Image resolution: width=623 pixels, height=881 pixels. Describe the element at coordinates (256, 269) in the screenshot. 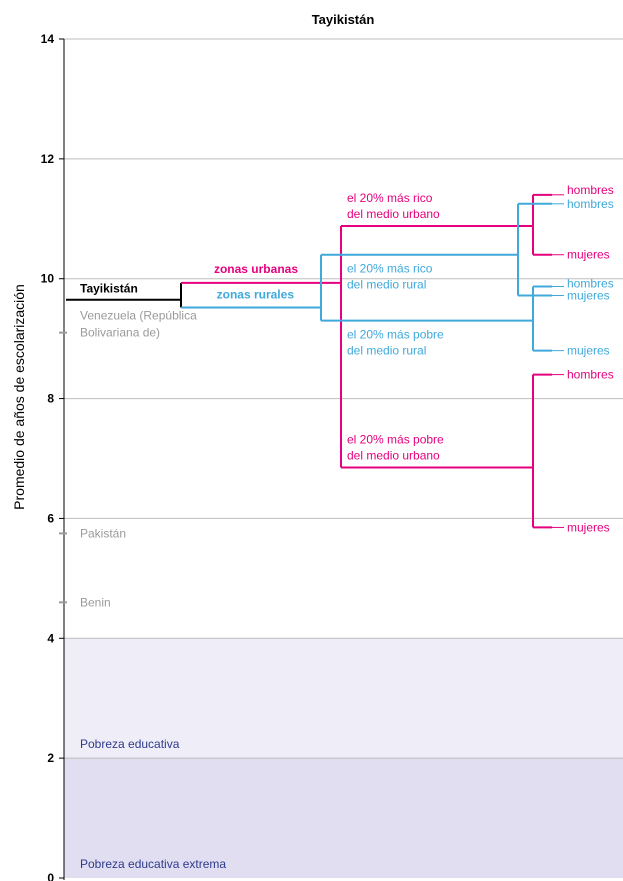

I see `urban-label: zonas urbanas` at that location.